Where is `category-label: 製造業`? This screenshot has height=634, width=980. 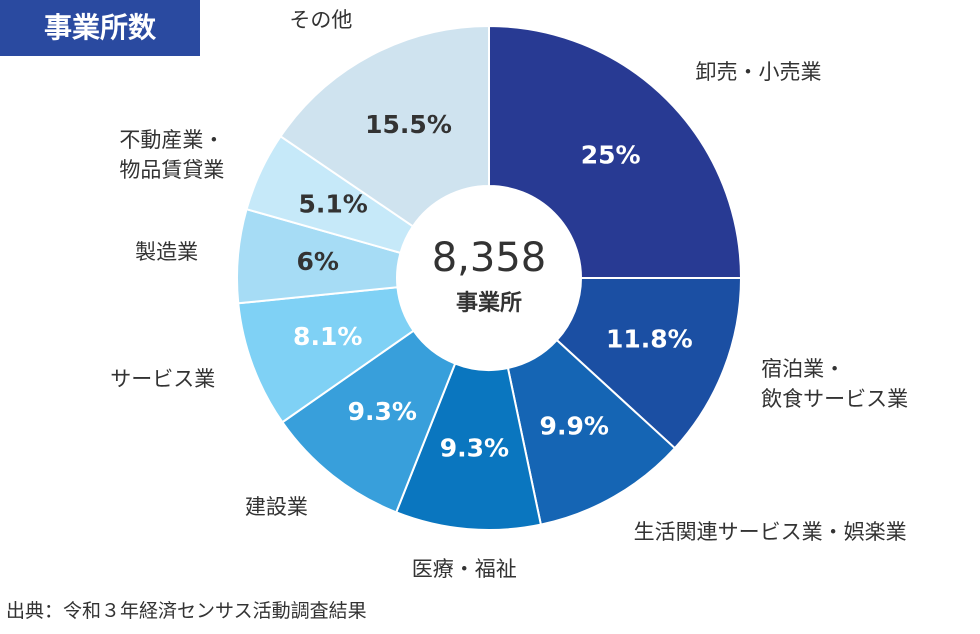
category-label: 製造業 is located at coordinates (167, 252).